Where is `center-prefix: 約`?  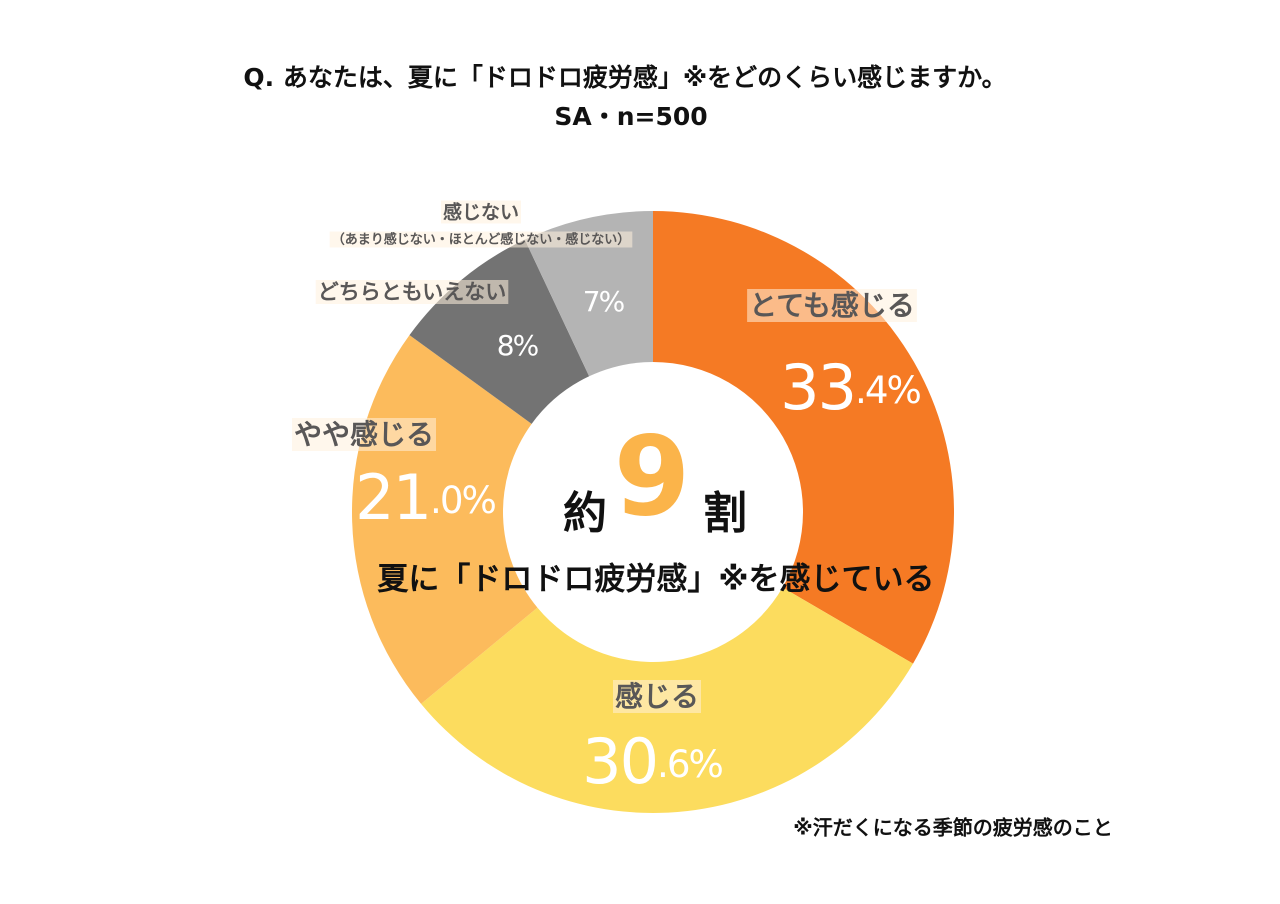 center-prefix: 約 is located at coordinates (585, 513).